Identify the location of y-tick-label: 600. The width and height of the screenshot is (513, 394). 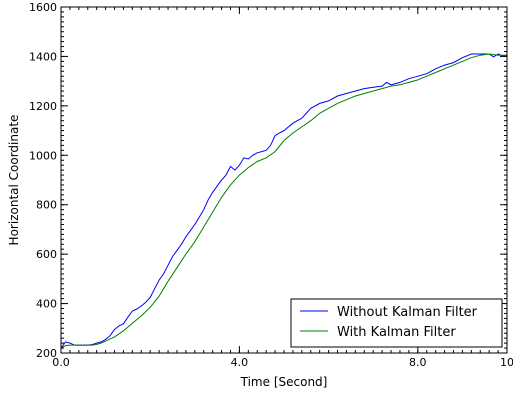
(46, 254).